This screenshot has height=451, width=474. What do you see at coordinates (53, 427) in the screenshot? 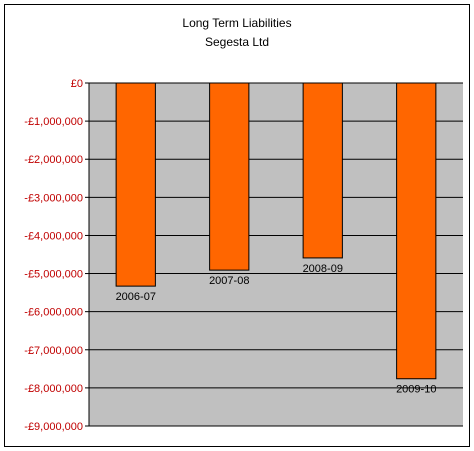
I see `y-tick-label: -£9,000,000` at bounding box center [53, 427].